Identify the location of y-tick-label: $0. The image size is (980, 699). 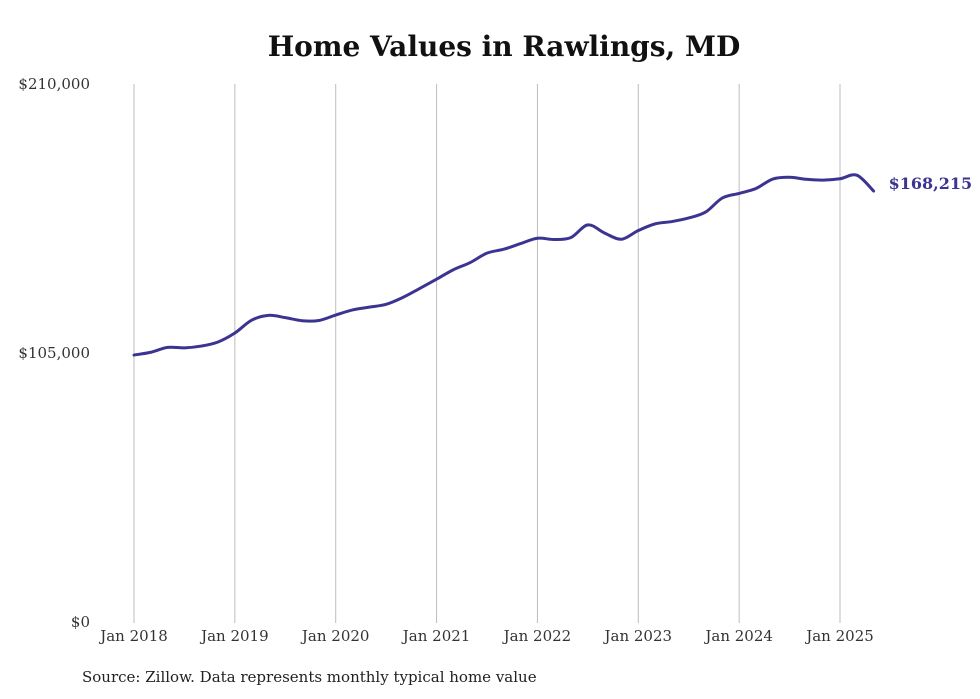
(80, 622).